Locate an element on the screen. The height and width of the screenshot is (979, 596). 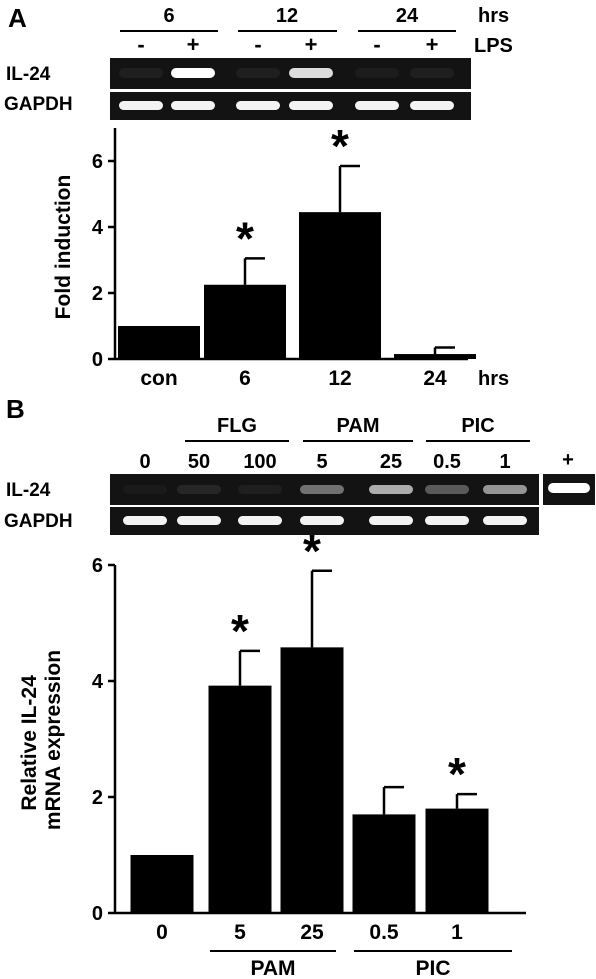
panel-b-letter: B is located at coordinates (15, 409).